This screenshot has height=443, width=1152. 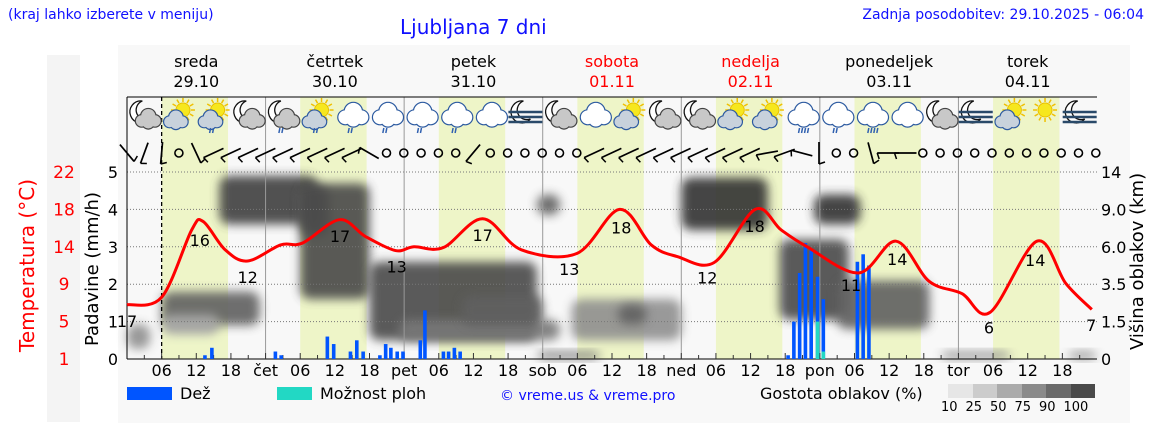 I want to click on shower-bar, so click(x=817, y=340).